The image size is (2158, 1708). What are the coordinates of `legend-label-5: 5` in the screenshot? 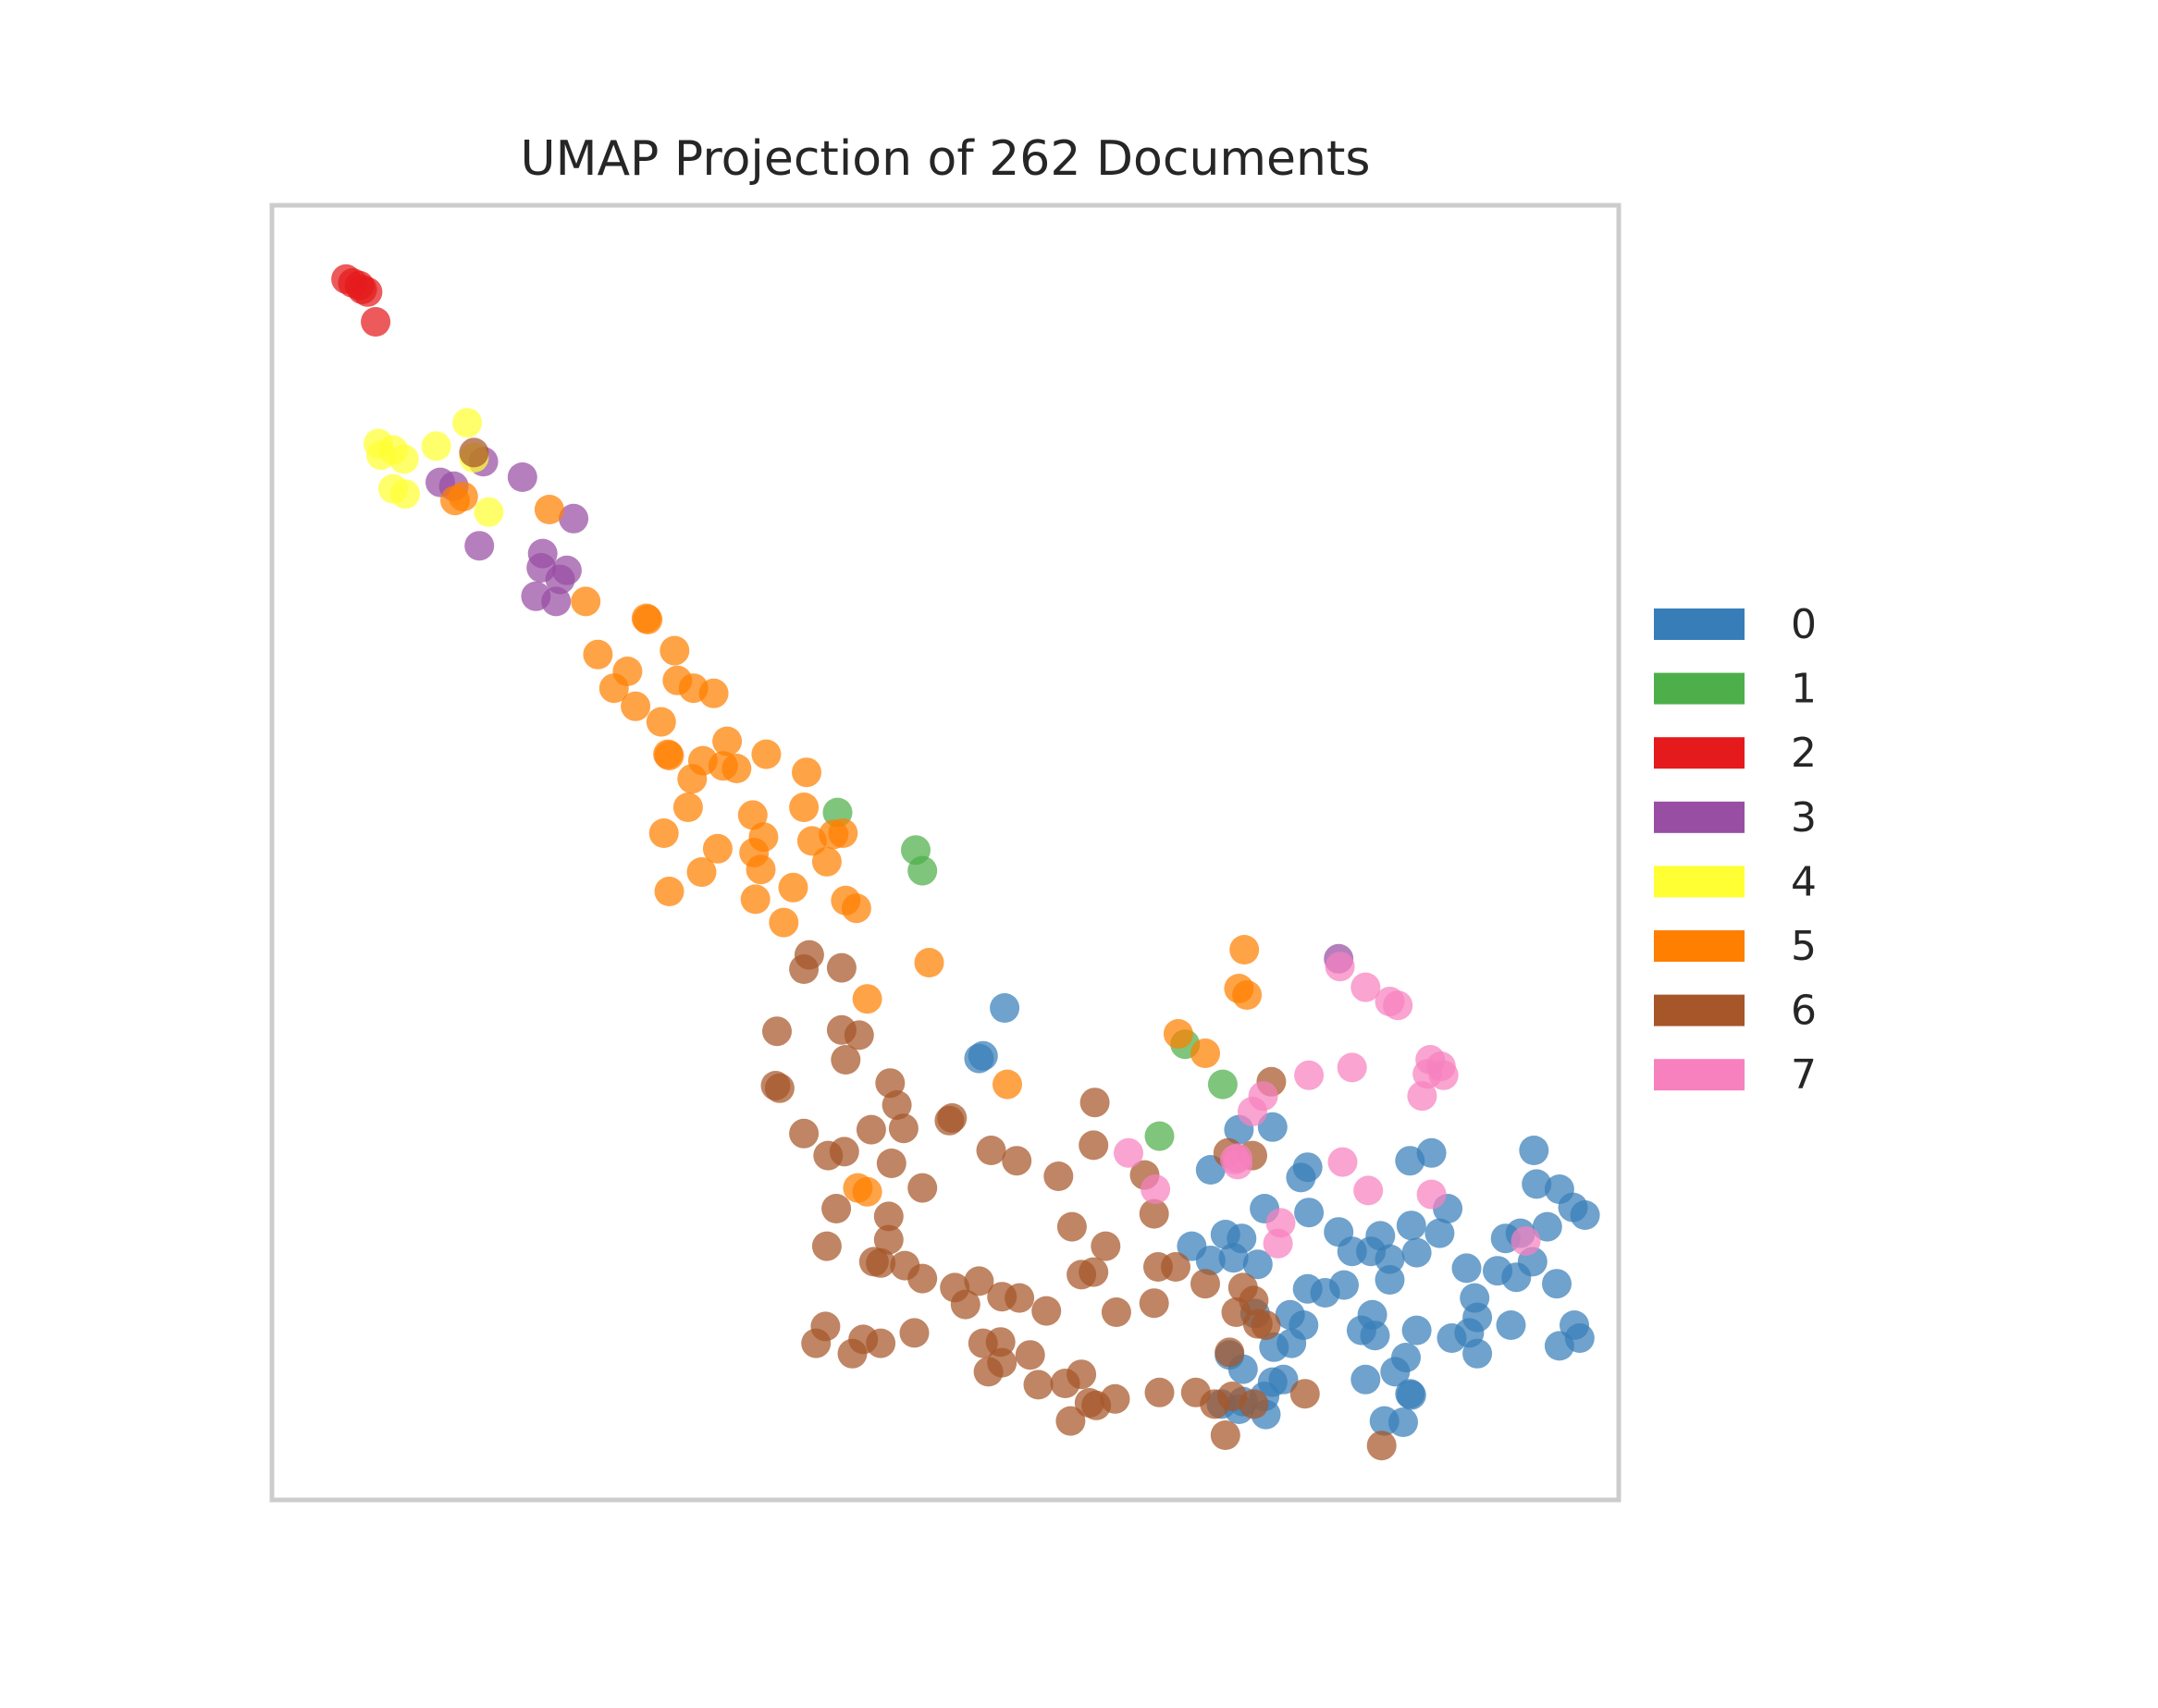 It's located at (1804, 946).